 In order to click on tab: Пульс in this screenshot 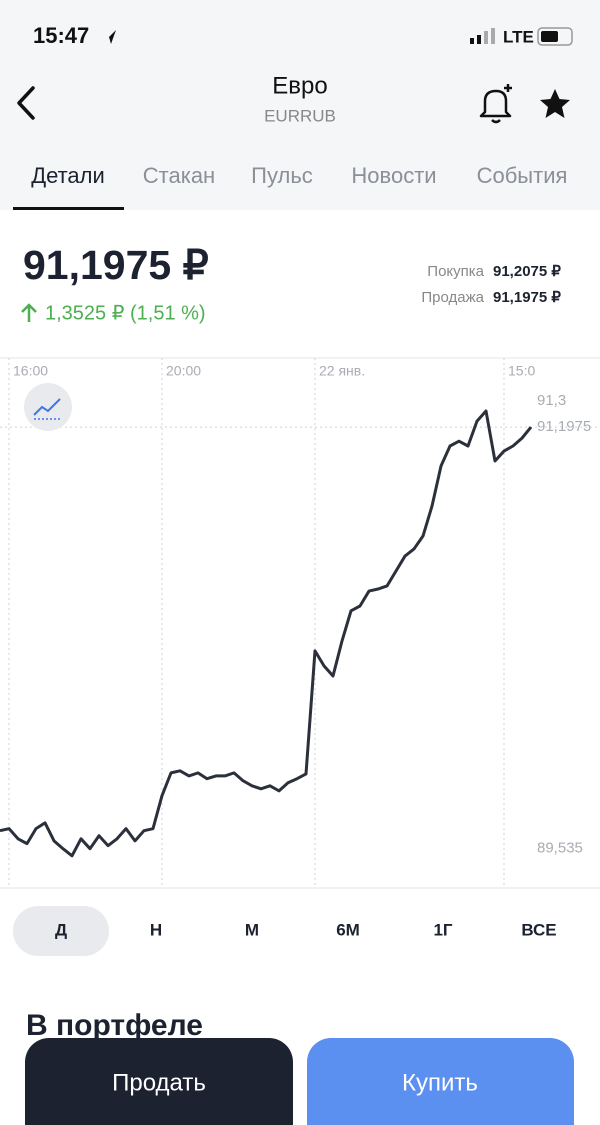, I will do `click(282, 175)`.